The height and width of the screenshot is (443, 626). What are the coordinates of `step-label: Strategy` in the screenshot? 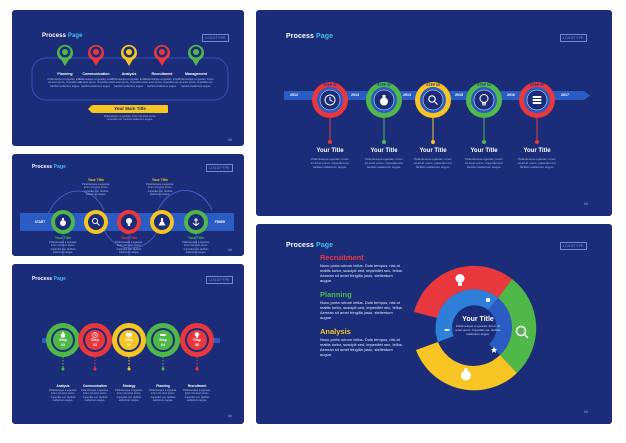 It's located at (129, 386).